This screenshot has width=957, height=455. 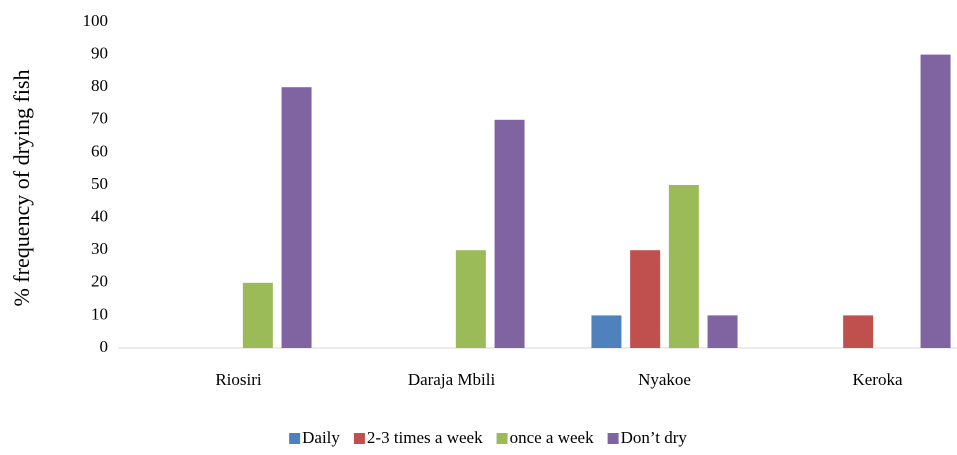 What do you see at coordinates (99, 216) in the screenshot?
I see `y-tick-label: 40` at bounding box center [99, 216].